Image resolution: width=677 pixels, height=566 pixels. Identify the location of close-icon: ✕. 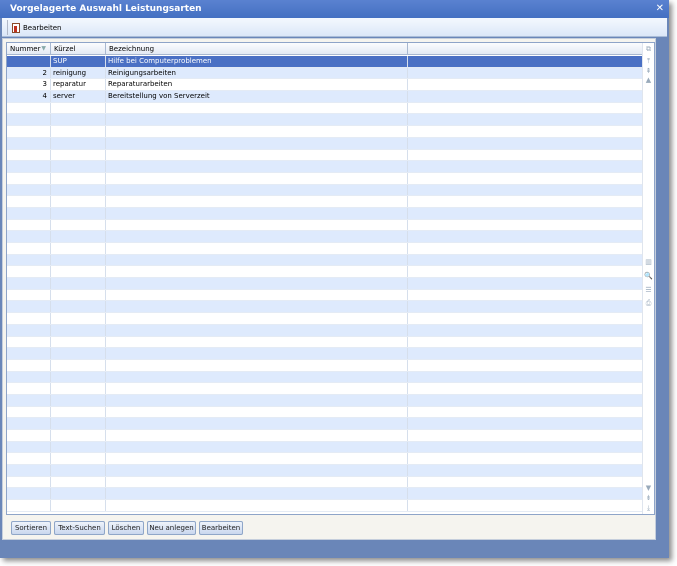
(659, 8).